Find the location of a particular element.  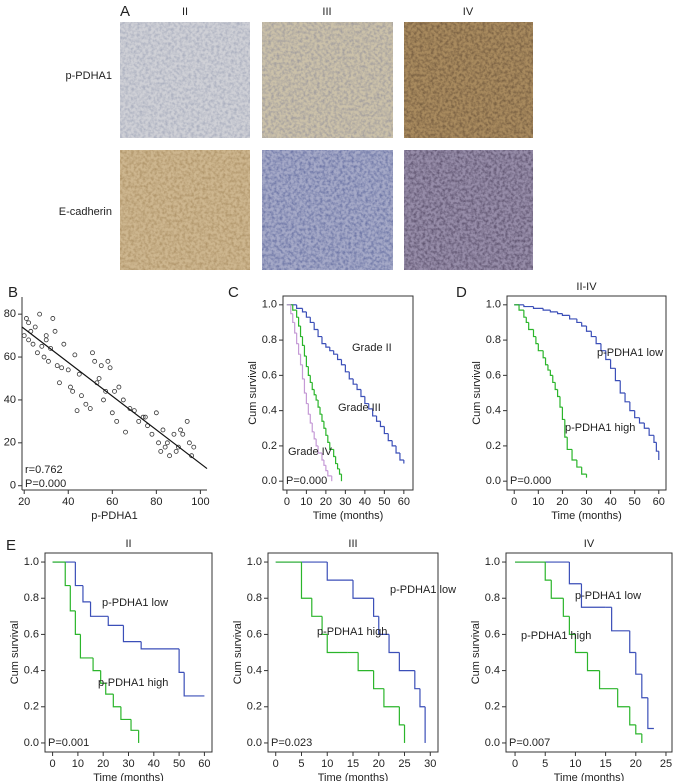

panel-label: B is located at coordinates (13, 292).